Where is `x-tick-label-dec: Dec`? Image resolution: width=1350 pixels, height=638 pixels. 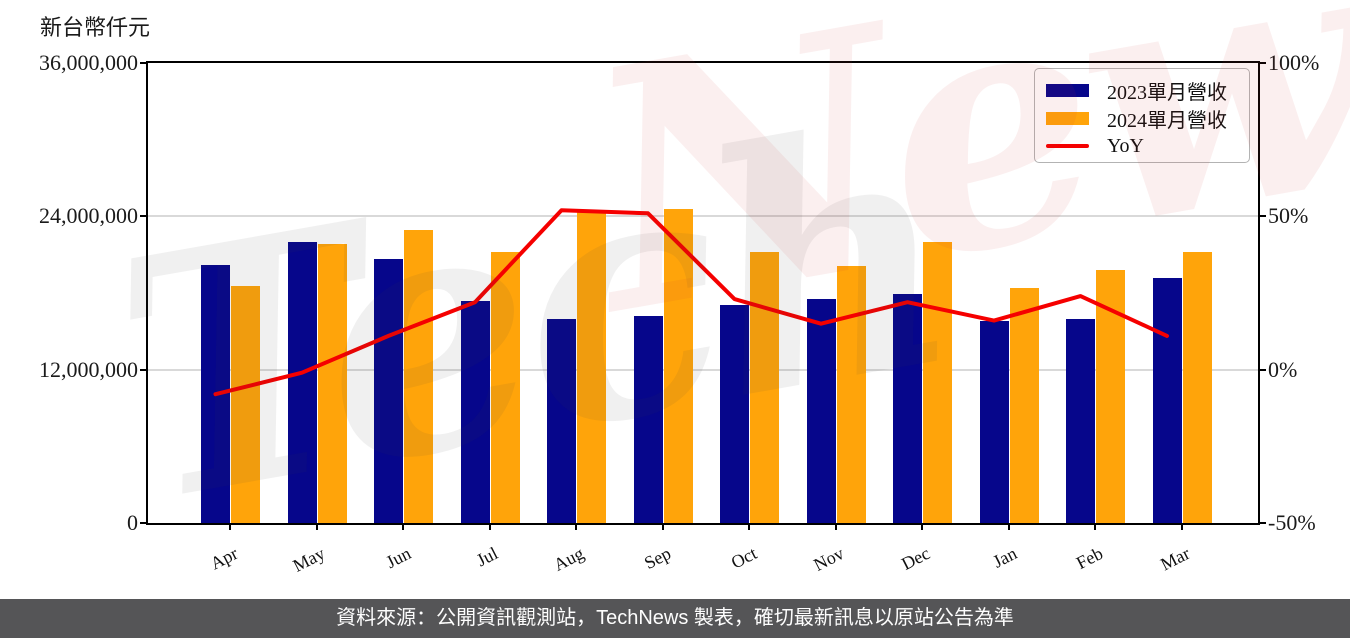 x-tick-label-dec: Dec is located at coordinates (916, 558).